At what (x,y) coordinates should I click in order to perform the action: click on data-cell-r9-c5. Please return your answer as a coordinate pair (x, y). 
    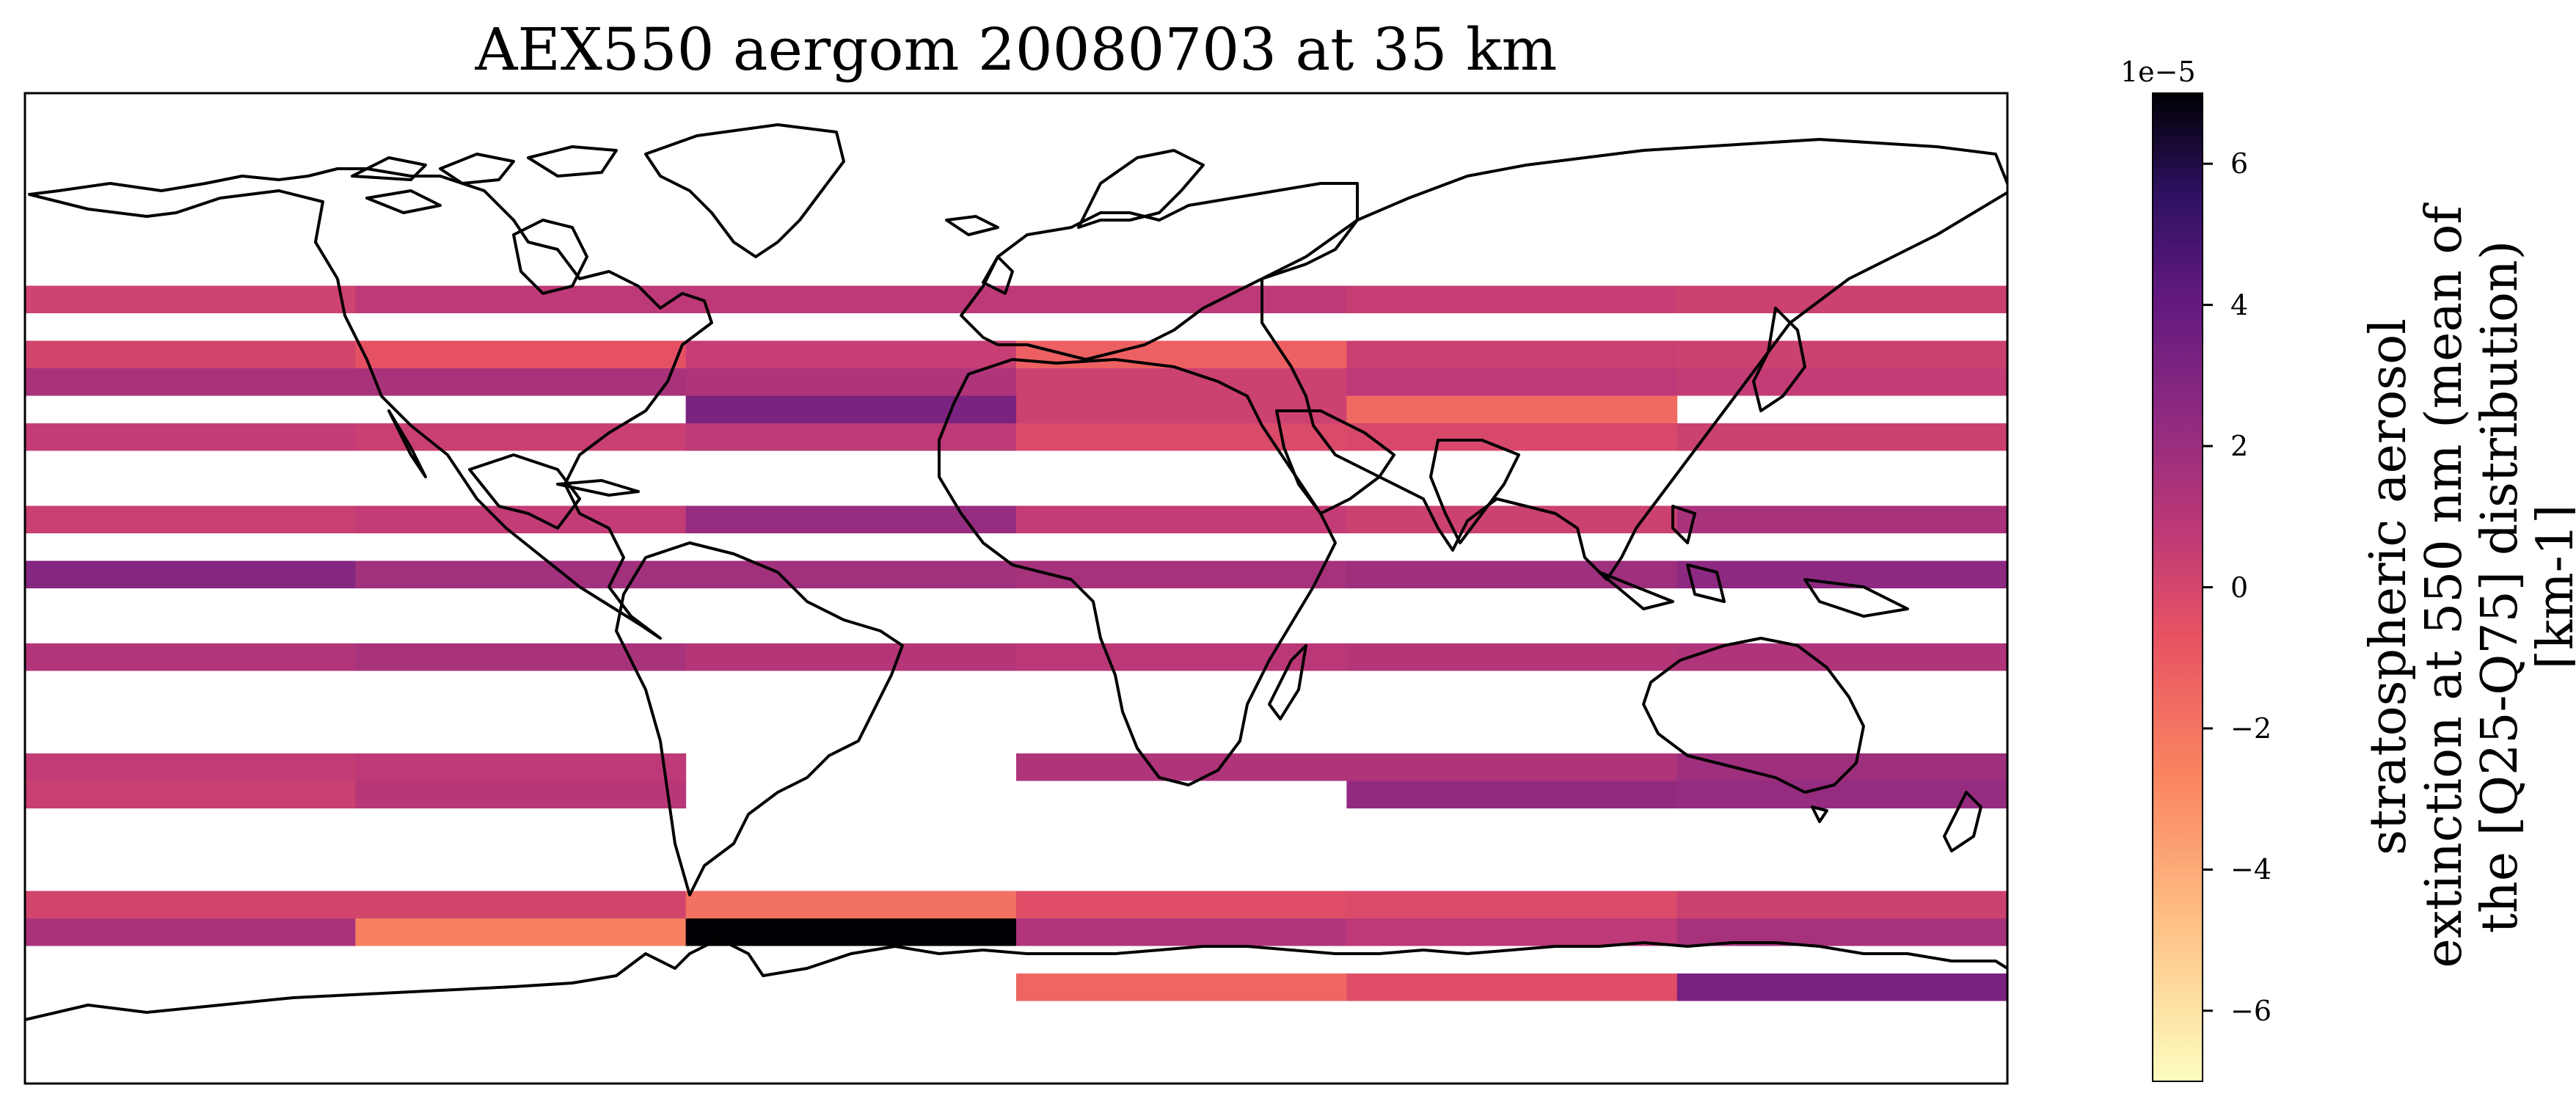
    Looking at the image, I should click on (1842, 795).